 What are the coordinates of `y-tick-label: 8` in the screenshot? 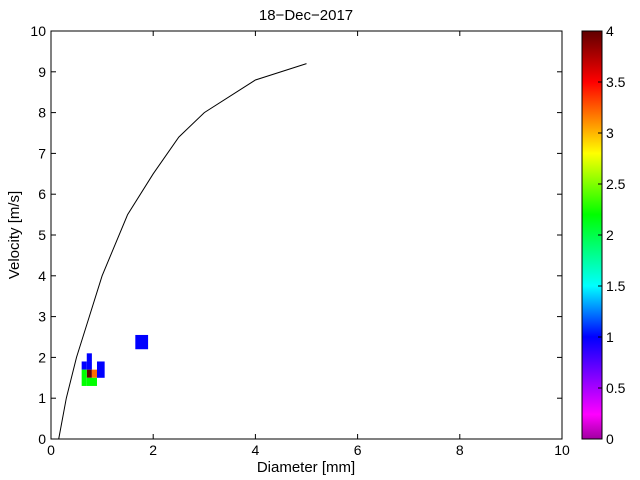 It's located at (42, 113).